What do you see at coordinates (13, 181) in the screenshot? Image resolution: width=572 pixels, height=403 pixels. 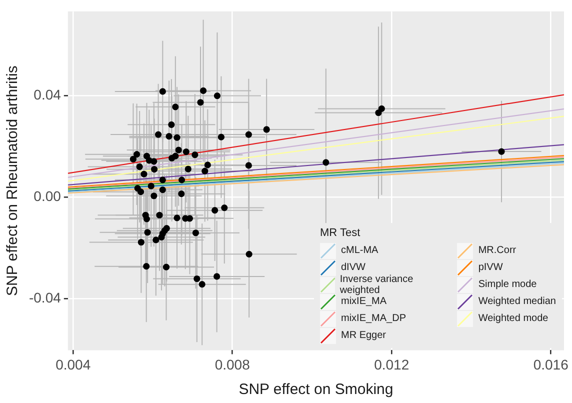 I see `y-axis-title: SNP effect on Rheumatoid arthritis` at bounding box center [13, 181].